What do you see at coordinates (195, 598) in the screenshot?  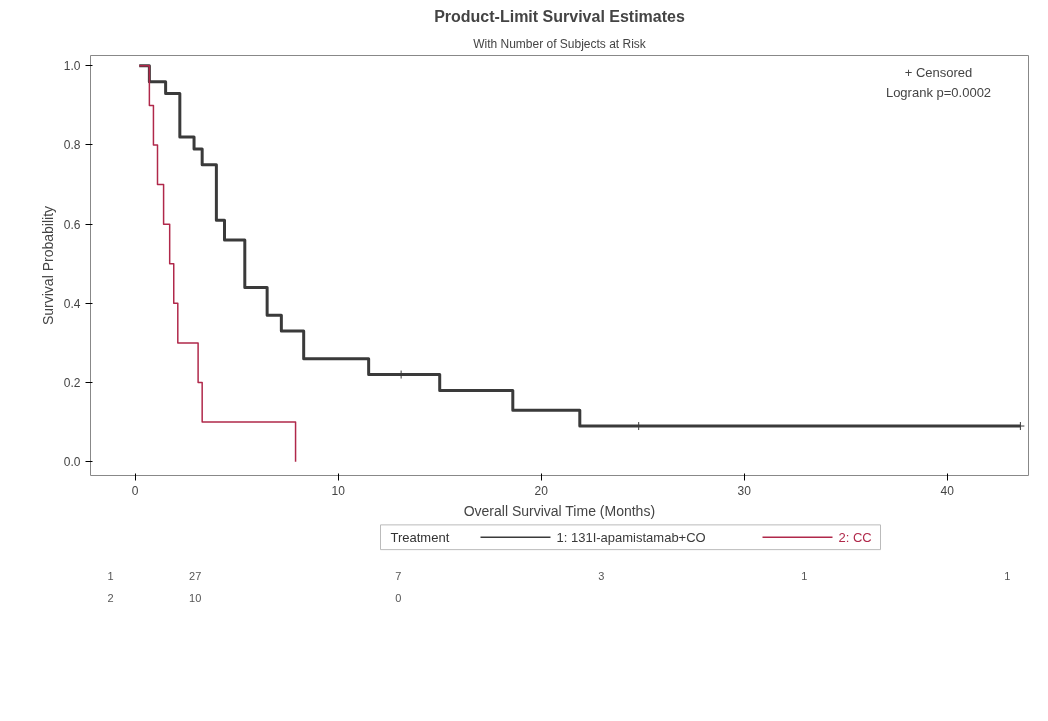 I see `text: 10` at bounding box center [195, 598].